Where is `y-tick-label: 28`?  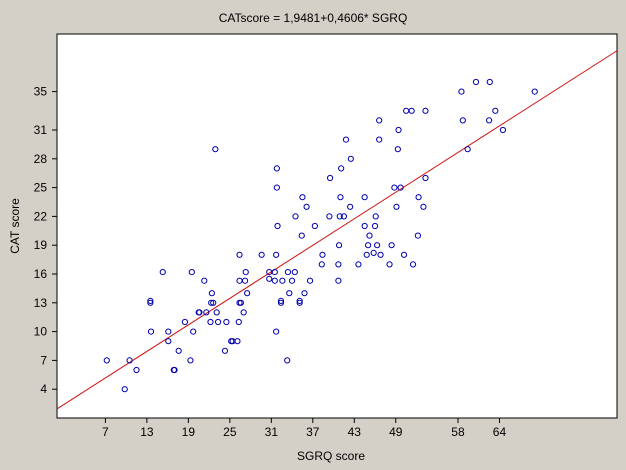 y-tick-label: 28 is located at coordinates (41, 159).